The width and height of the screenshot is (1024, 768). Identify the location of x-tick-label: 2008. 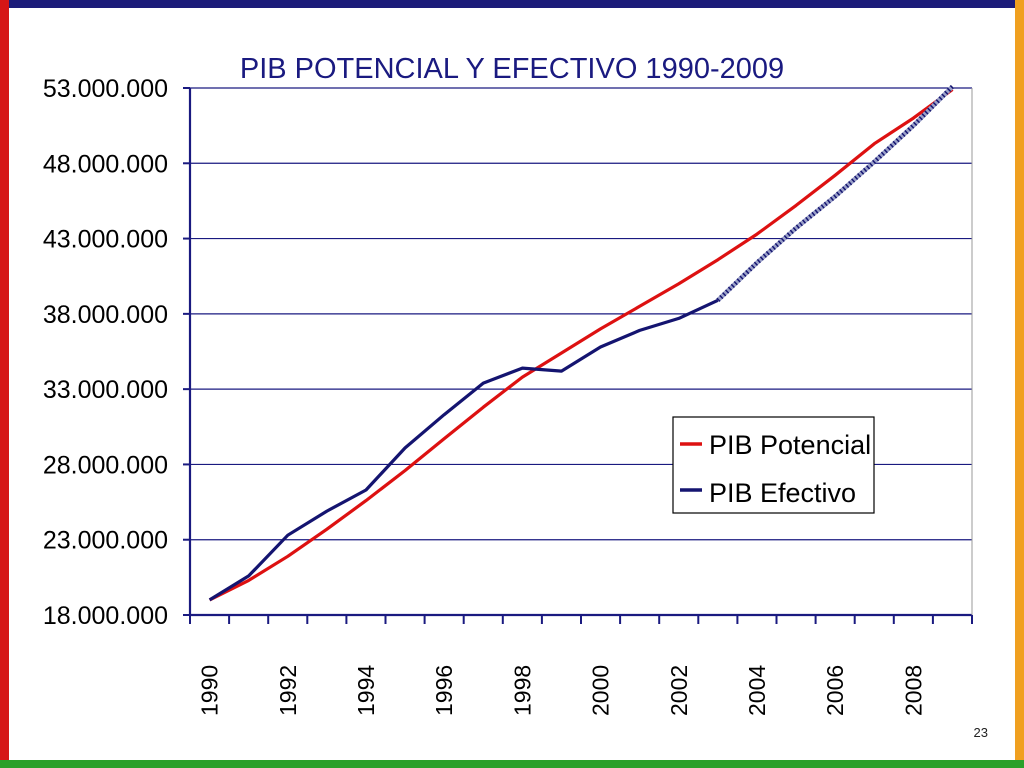
(913, 690).